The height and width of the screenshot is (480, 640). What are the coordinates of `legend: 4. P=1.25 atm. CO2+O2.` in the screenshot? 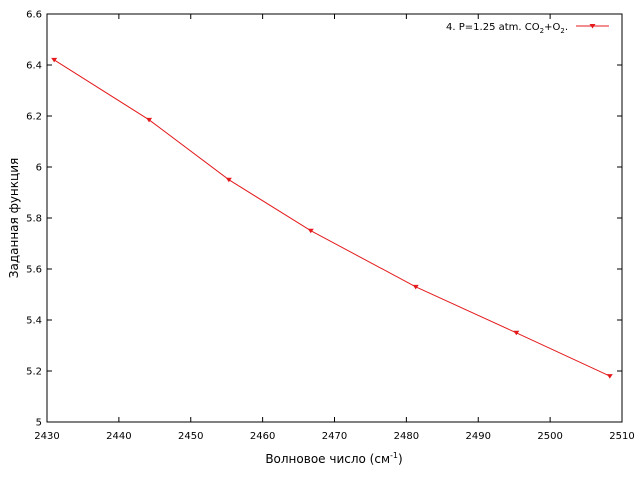 It's located at (527, 28).